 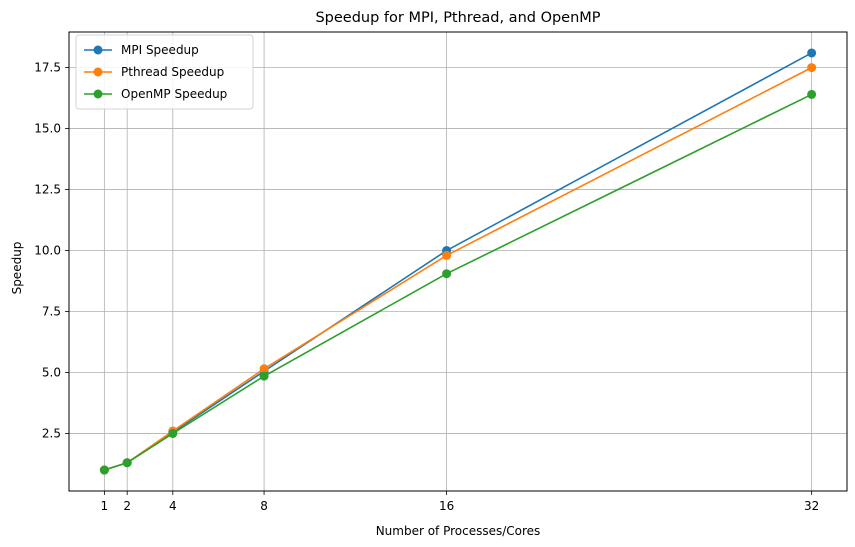 What do you see at coordinates (105, 506) in the screenshot?
I see `x-tick-label: 1` at bounding box center [105, 506].